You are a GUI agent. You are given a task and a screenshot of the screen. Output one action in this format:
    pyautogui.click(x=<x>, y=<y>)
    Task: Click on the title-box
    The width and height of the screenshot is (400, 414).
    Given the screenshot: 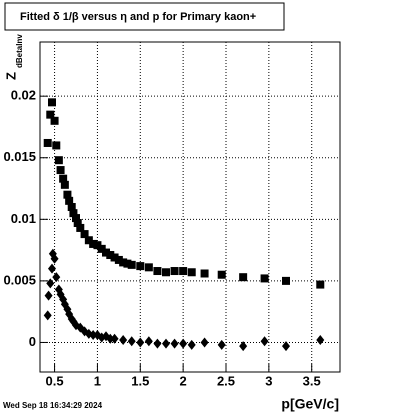 What is the action you would take?
    pyautogui.click(x=144, y=16)
    